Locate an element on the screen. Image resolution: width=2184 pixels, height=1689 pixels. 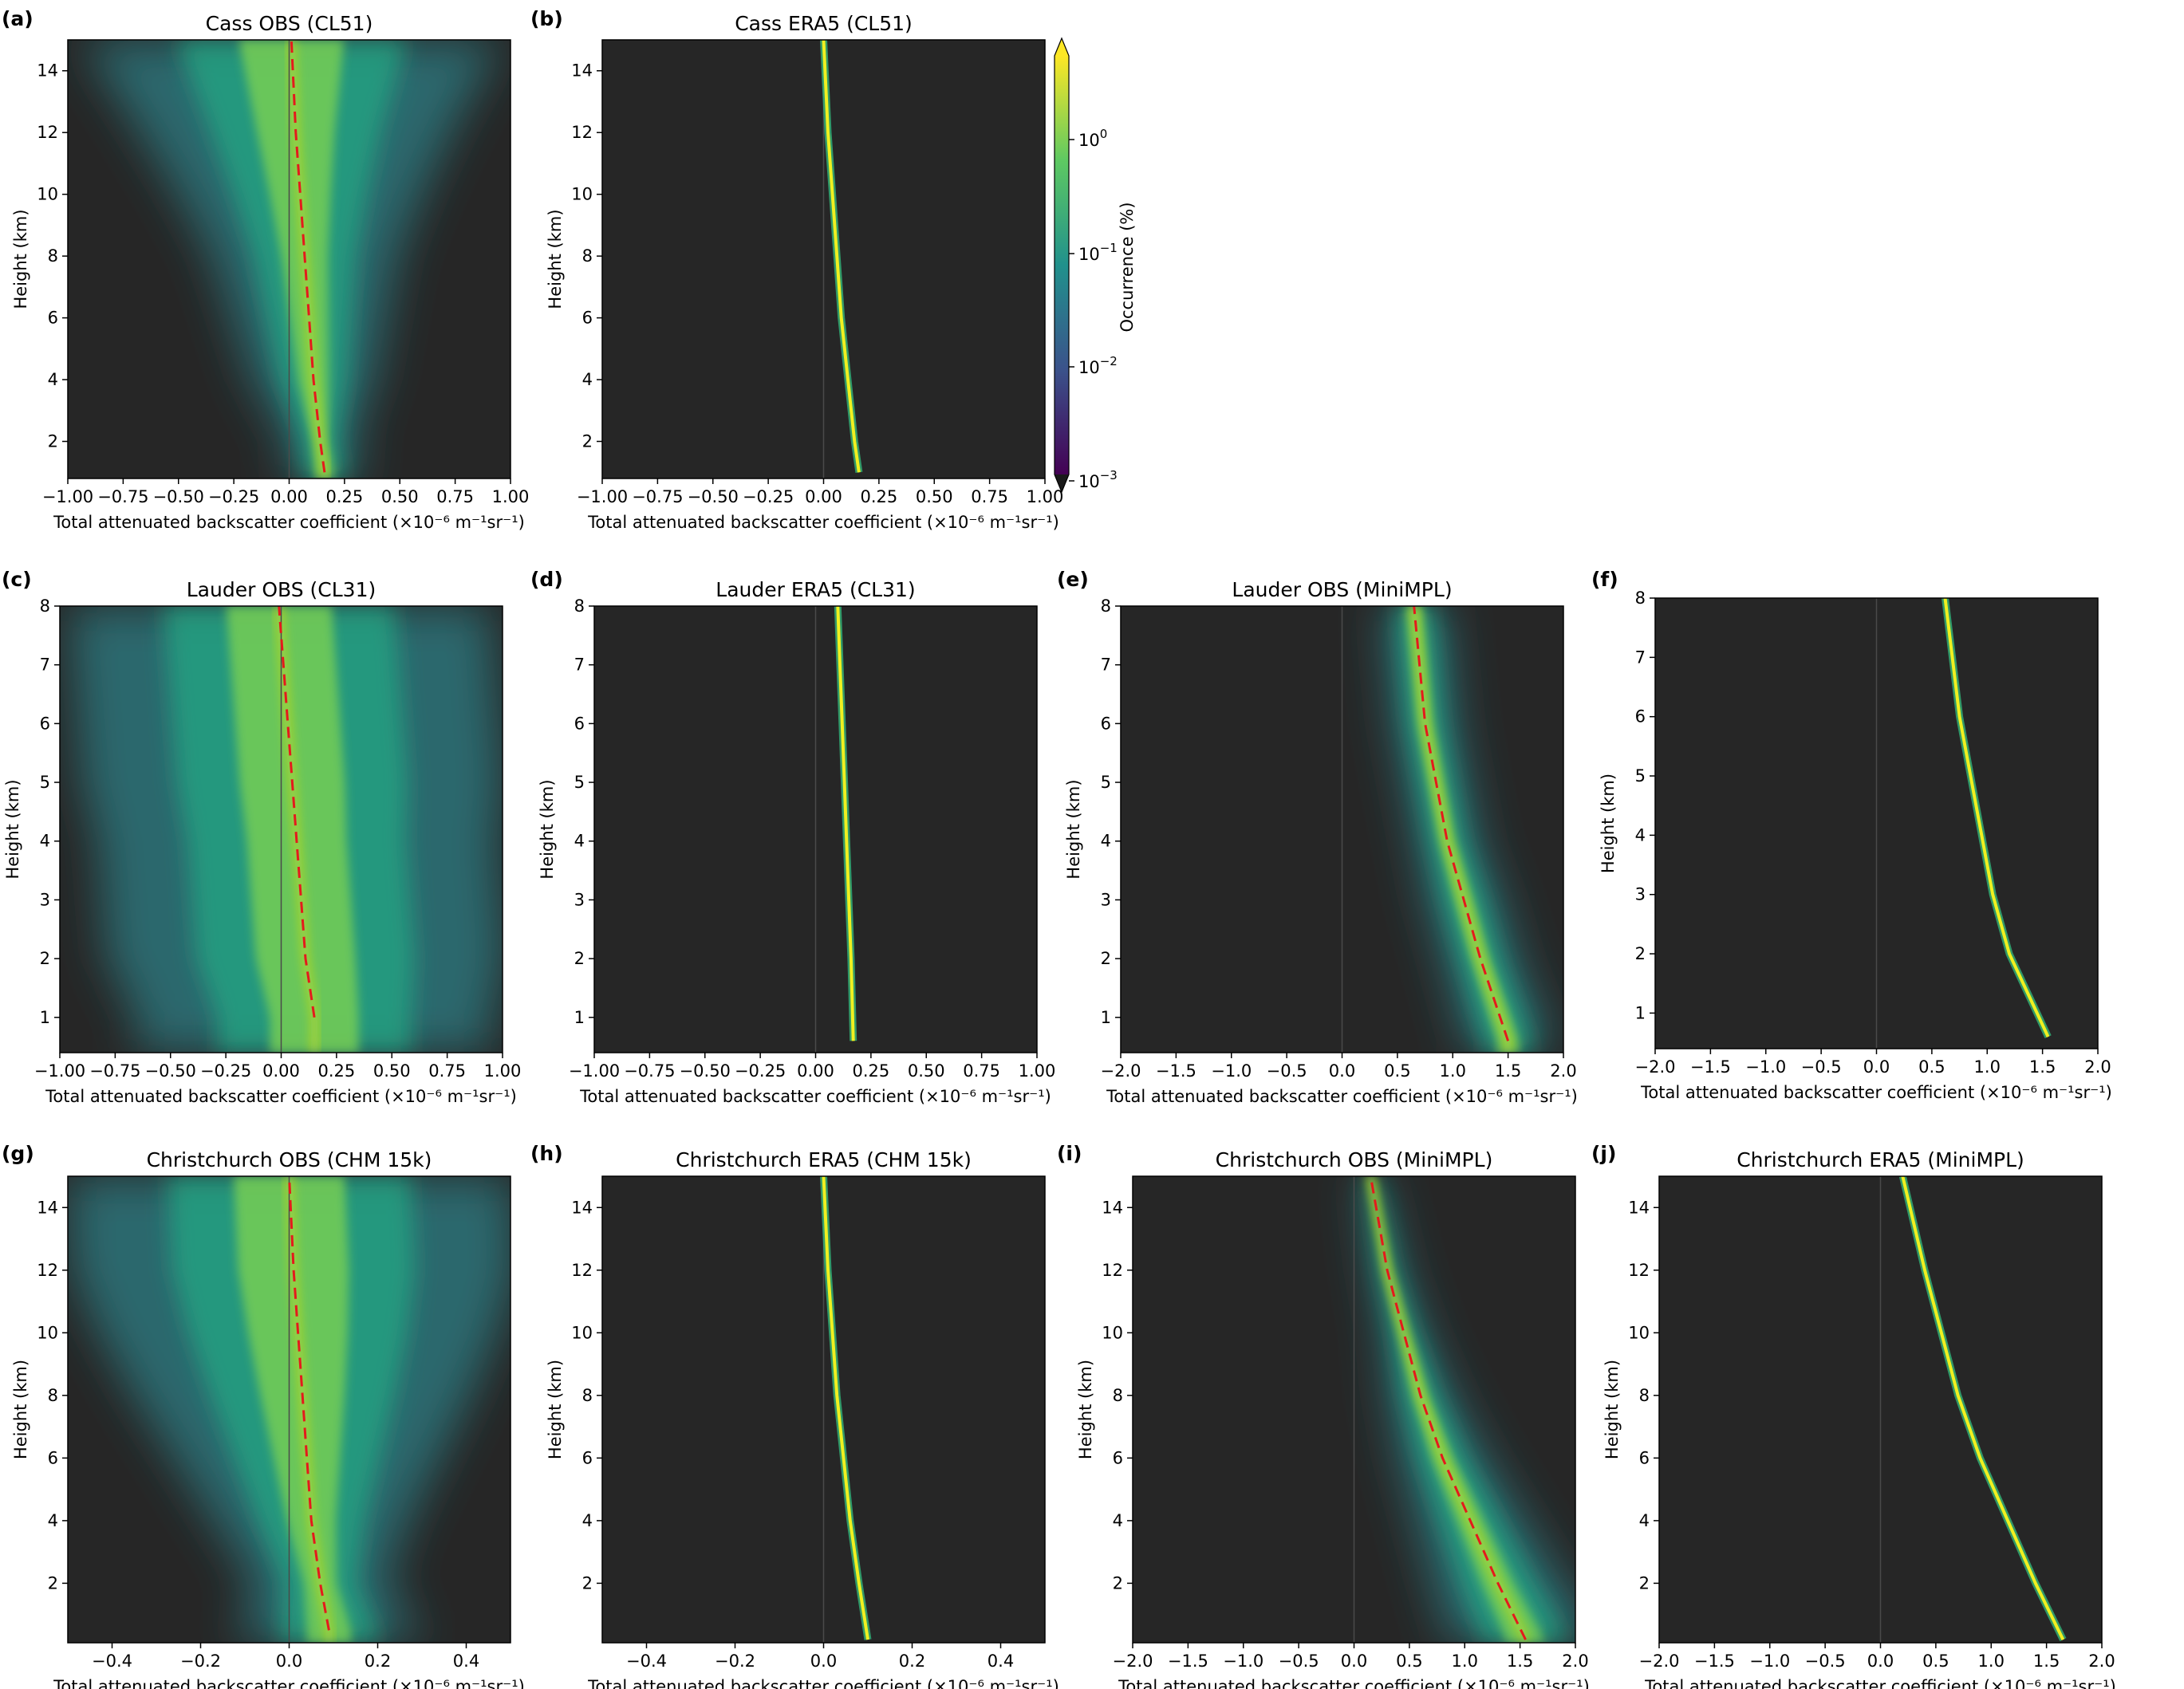
y-tick-label: 7 is located at coordinates (1106, 666).